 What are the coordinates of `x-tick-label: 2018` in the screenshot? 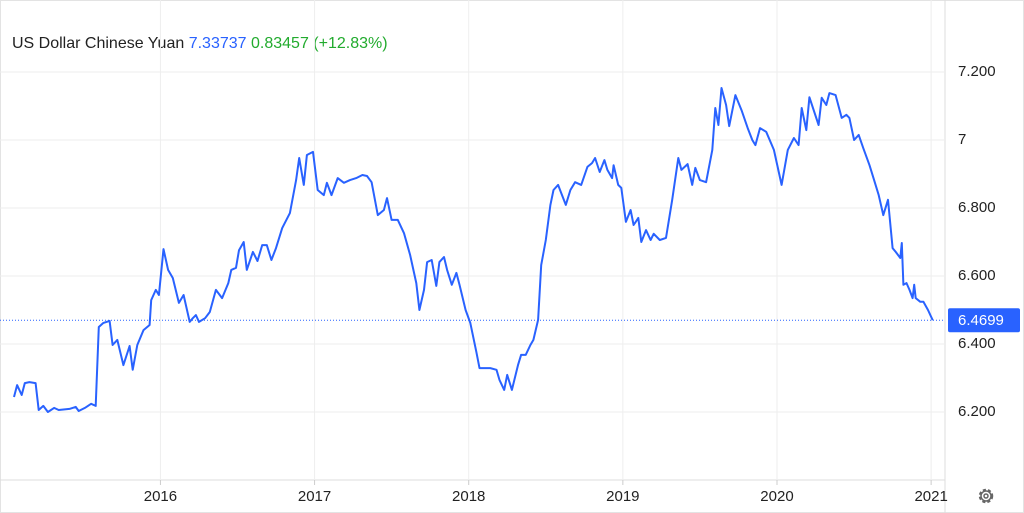 It's located at (468, 496).